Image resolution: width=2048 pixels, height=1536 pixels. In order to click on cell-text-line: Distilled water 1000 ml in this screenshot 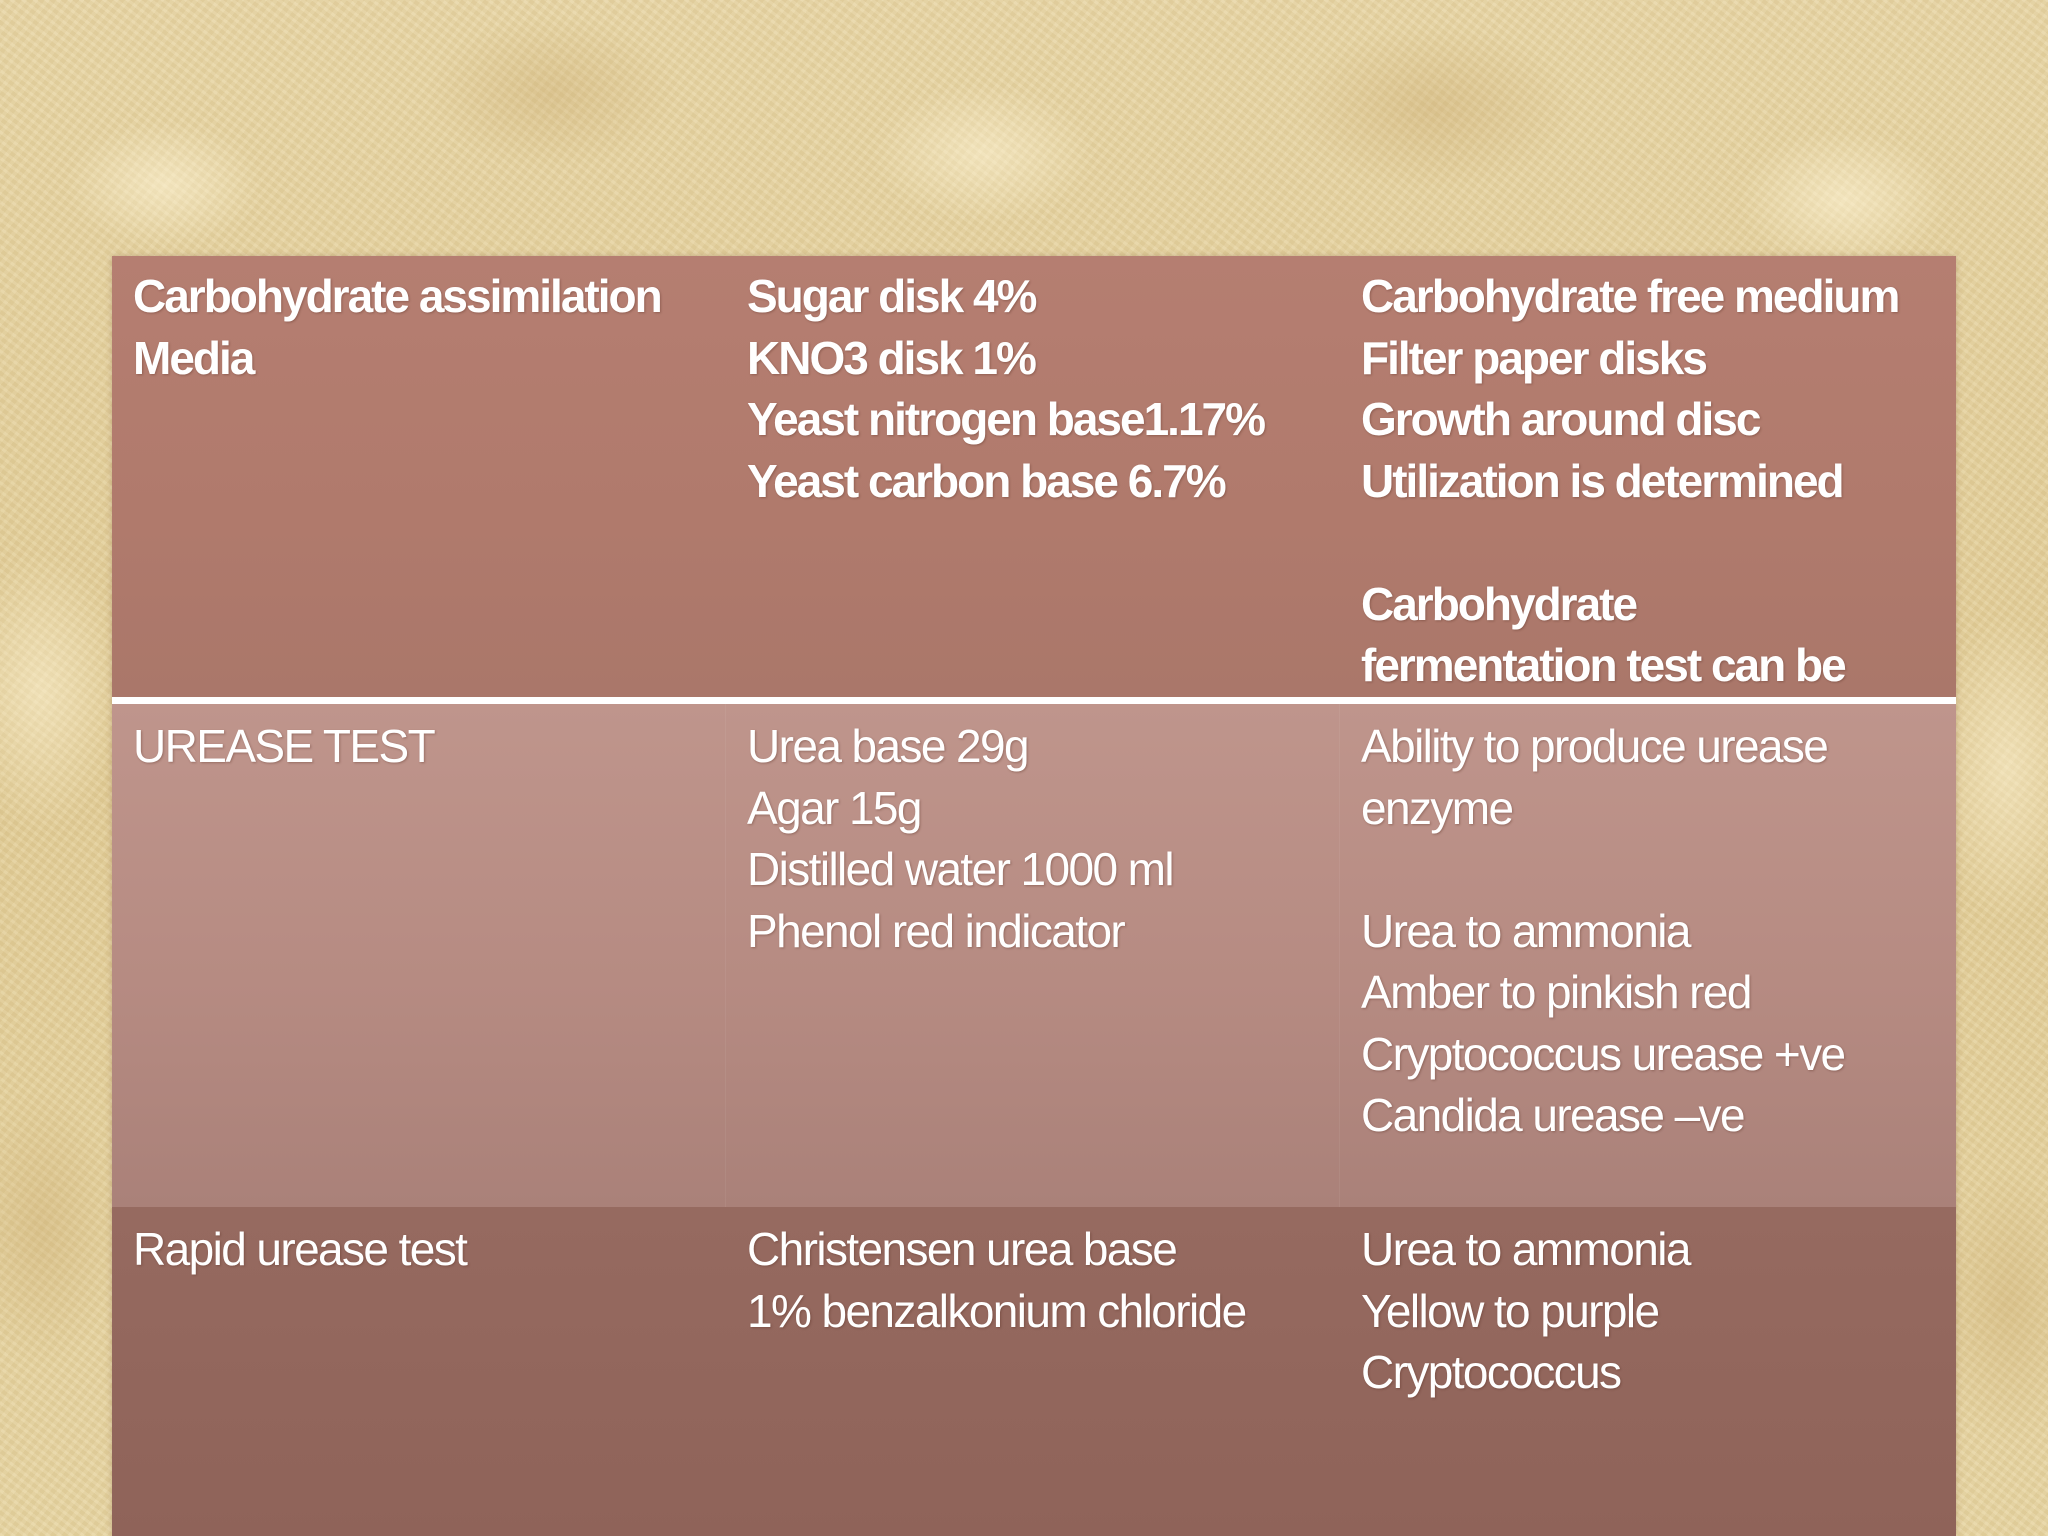, I will do `click(961, 869)`.